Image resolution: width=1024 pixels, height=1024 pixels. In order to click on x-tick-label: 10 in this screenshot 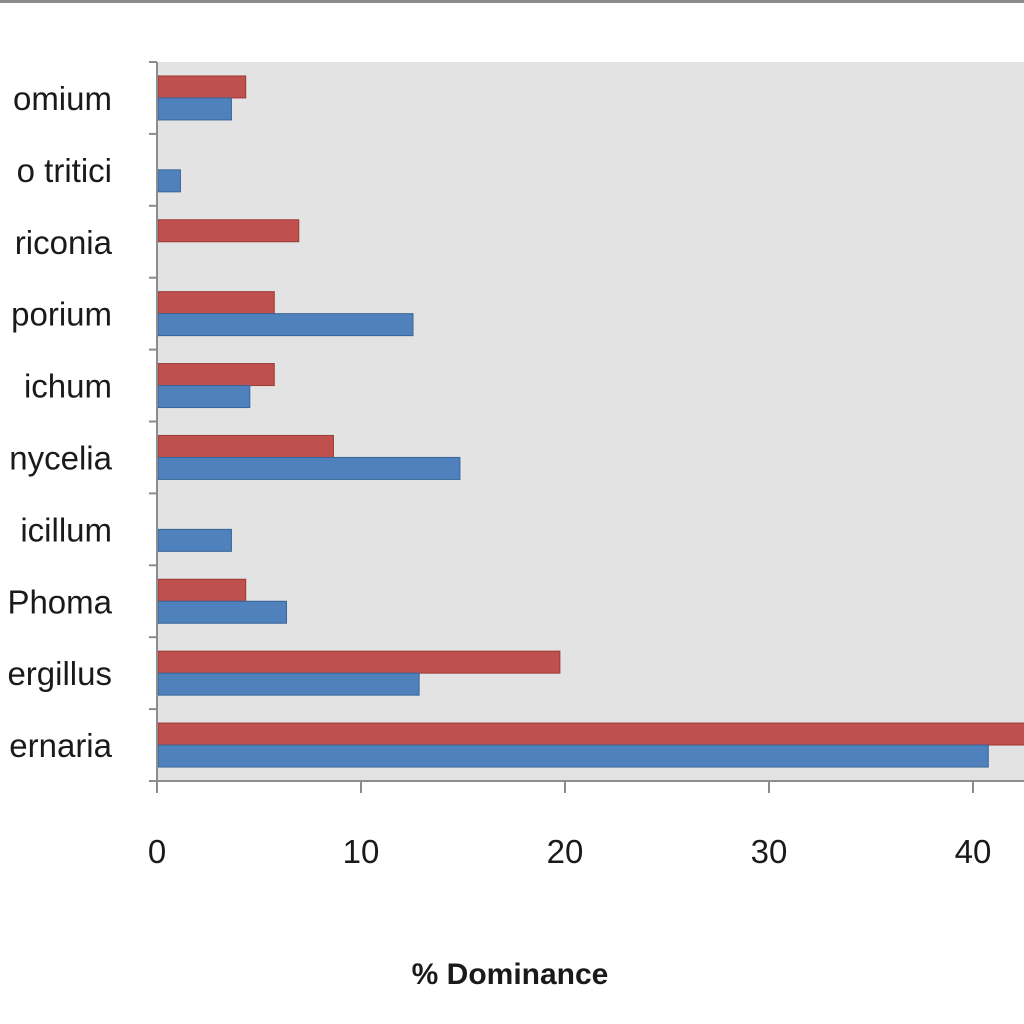, I will do `click(361, 851)`.